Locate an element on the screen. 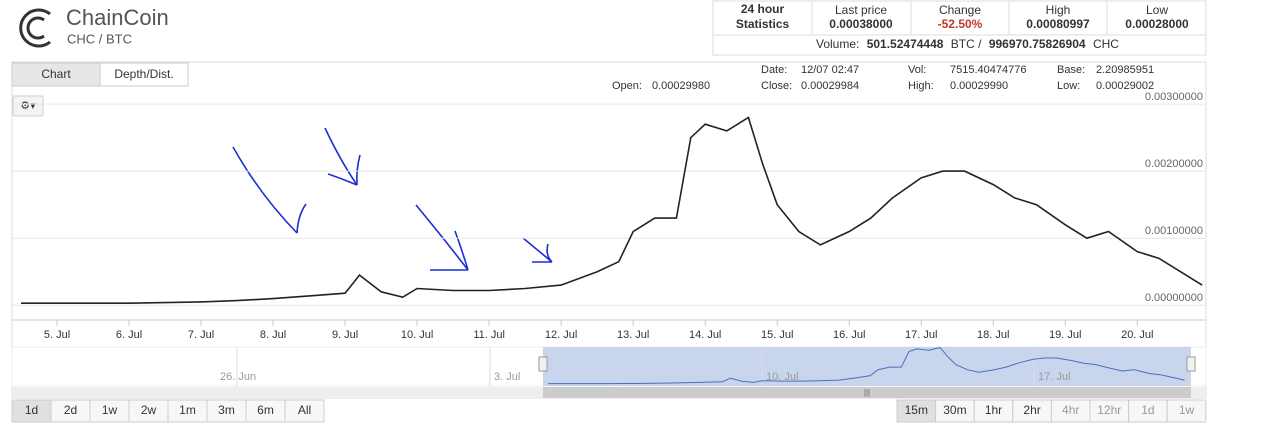 Image resolution: width=1280 pixels, height=447 pixels. y-tick-label: 0.00200000 is located at coordinates (1174, 164).